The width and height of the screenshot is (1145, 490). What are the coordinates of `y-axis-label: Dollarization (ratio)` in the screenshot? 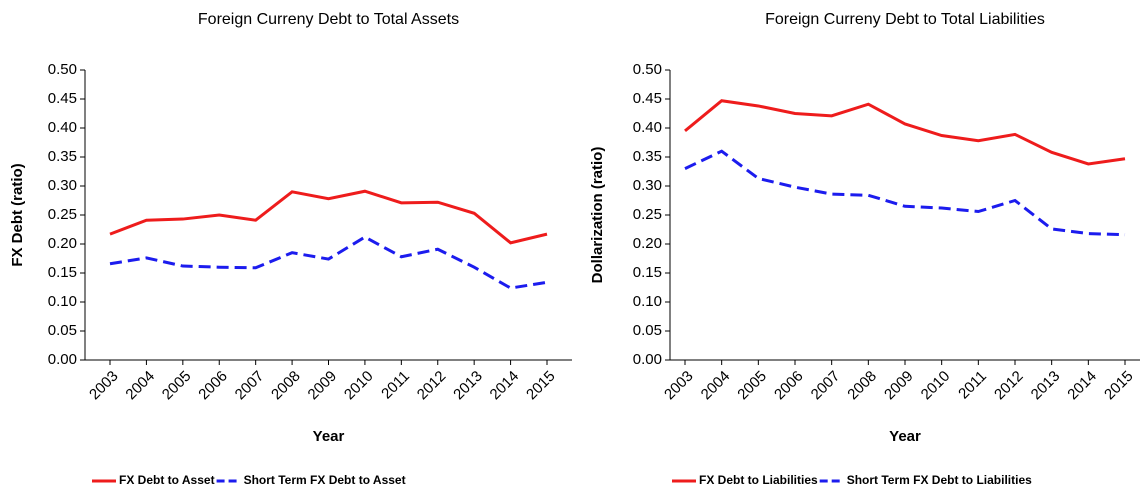 It's located at (597, 215).